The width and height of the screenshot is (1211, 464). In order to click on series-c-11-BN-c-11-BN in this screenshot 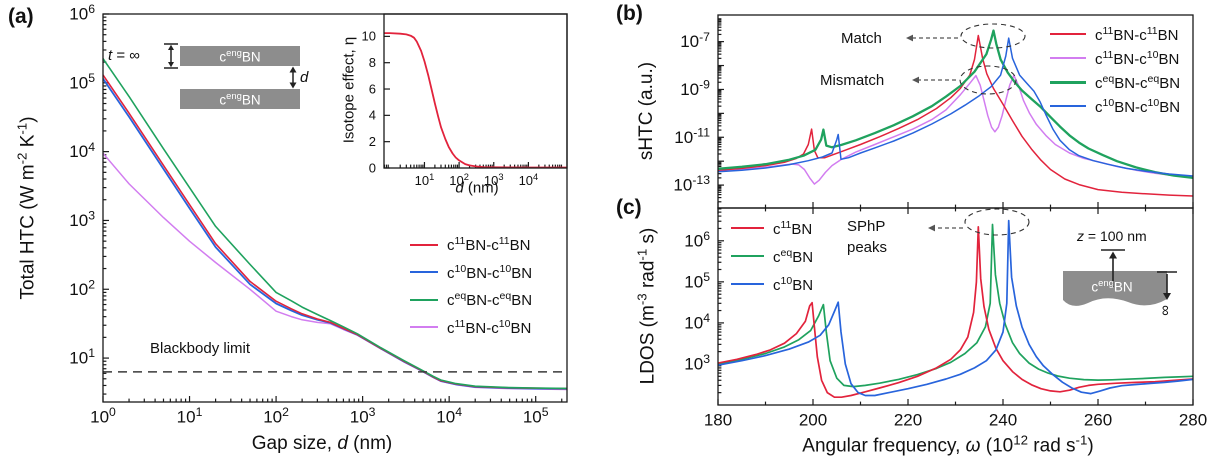, I will do `click(955, 115)`.